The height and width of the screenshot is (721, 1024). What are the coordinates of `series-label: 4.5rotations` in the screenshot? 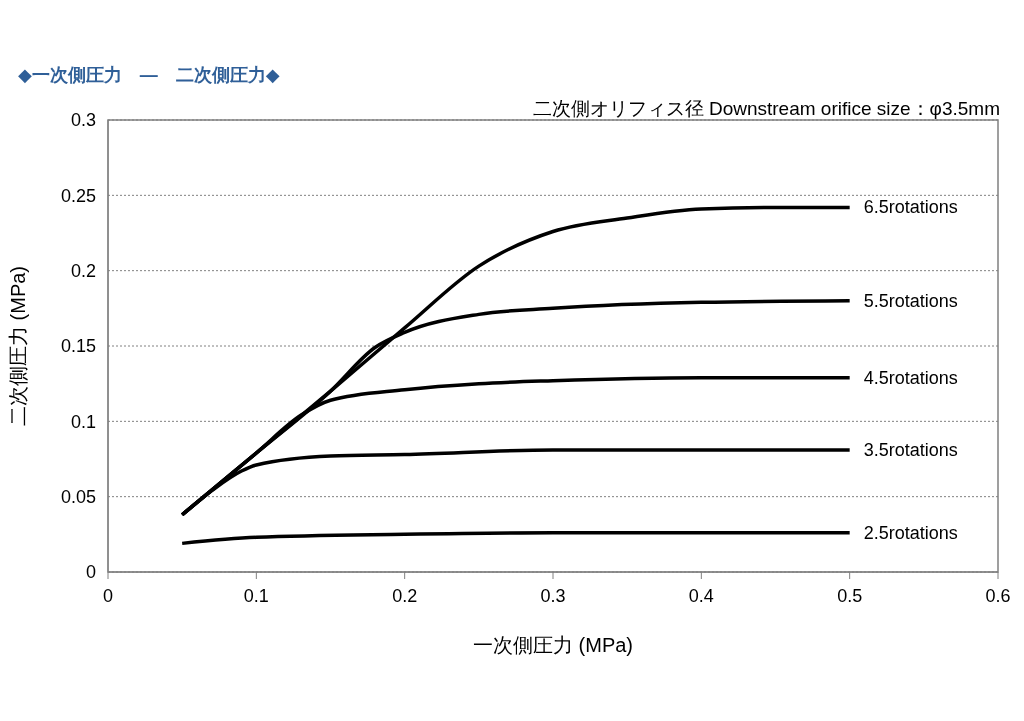 It's located at (910, 377).